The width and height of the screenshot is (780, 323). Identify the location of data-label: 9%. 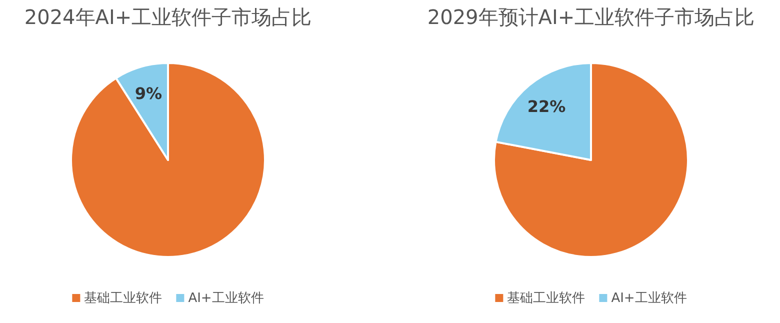
(148, 93).